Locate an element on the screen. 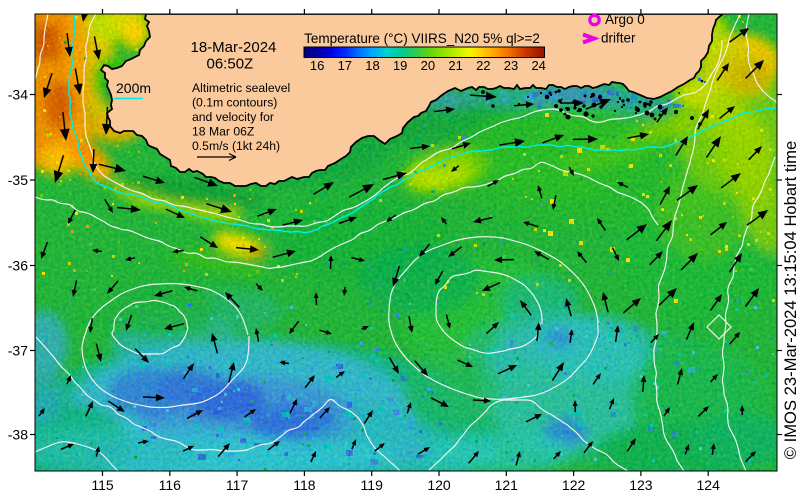 Image resolution: width=800 pixels, height=500 pixels. svg-text: -38 is located at coordinates (18, 435).